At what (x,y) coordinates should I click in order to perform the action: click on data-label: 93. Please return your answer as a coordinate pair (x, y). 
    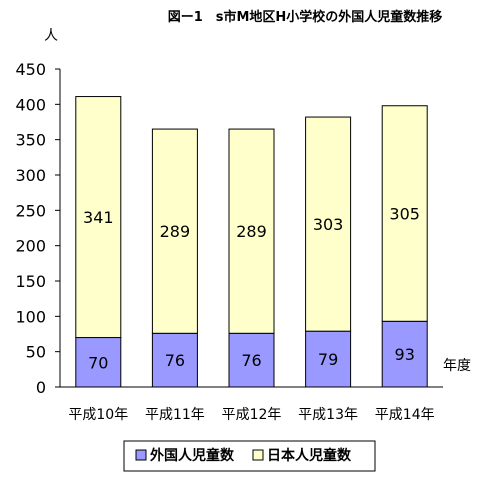
    Looking at the image, I should click on (405, 354).